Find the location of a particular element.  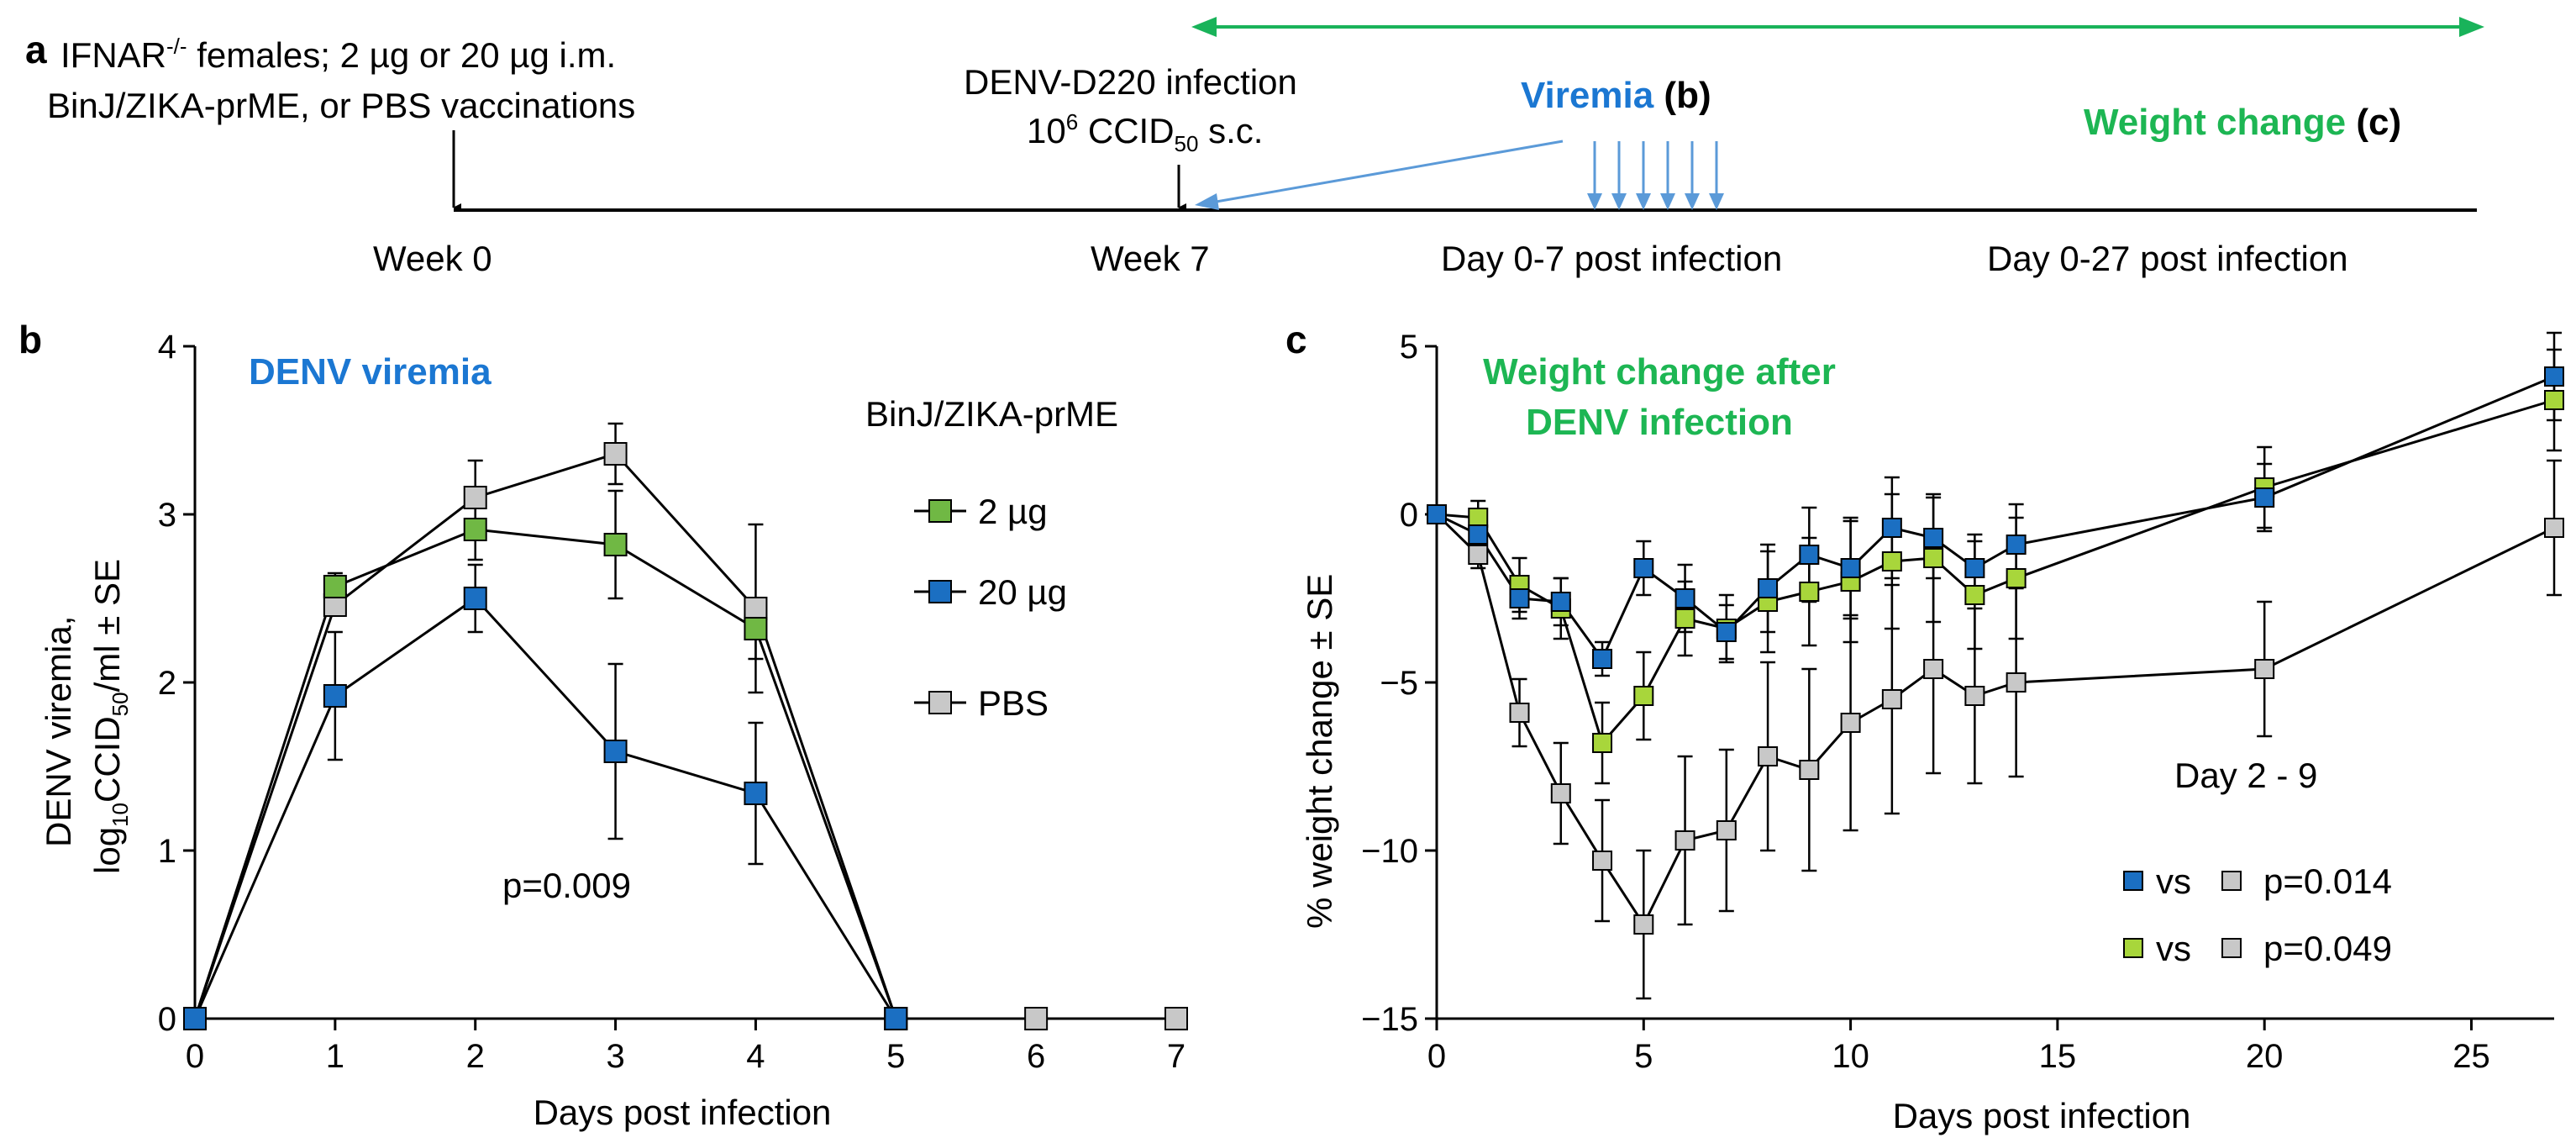

legend-label: 2 µg is located at coordinates (1013, 511).